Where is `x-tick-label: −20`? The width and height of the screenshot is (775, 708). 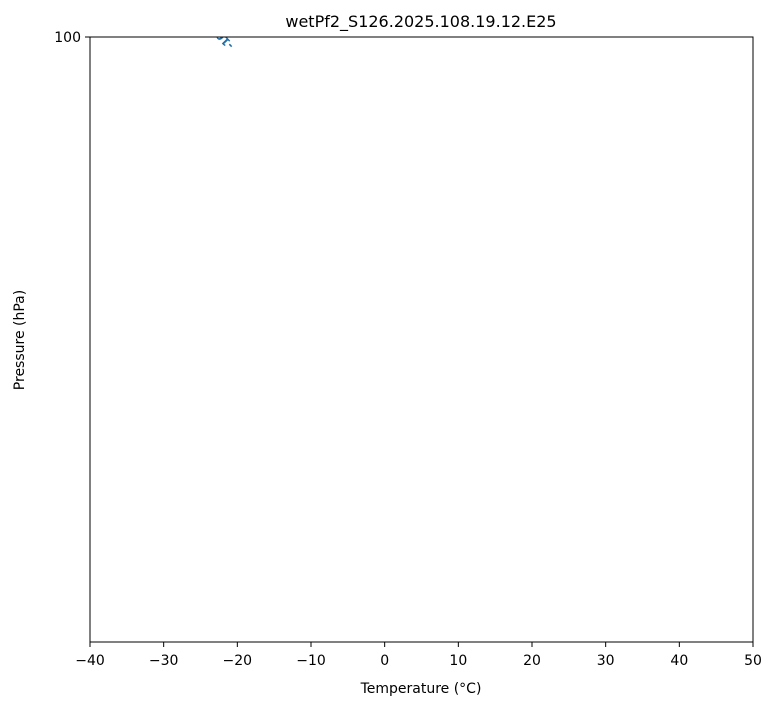 x-tick-label: −20 is located at coordinates (238, 661).